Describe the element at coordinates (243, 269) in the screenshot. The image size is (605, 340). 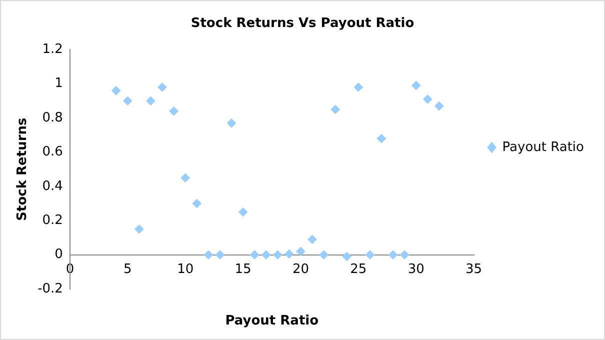
I see `x-tick-label: 15` at that location.